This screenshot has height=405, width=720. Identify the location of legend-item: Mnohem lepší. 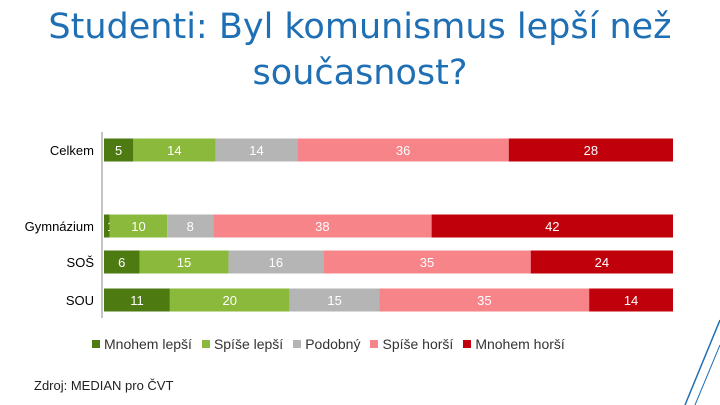
(142, 344).